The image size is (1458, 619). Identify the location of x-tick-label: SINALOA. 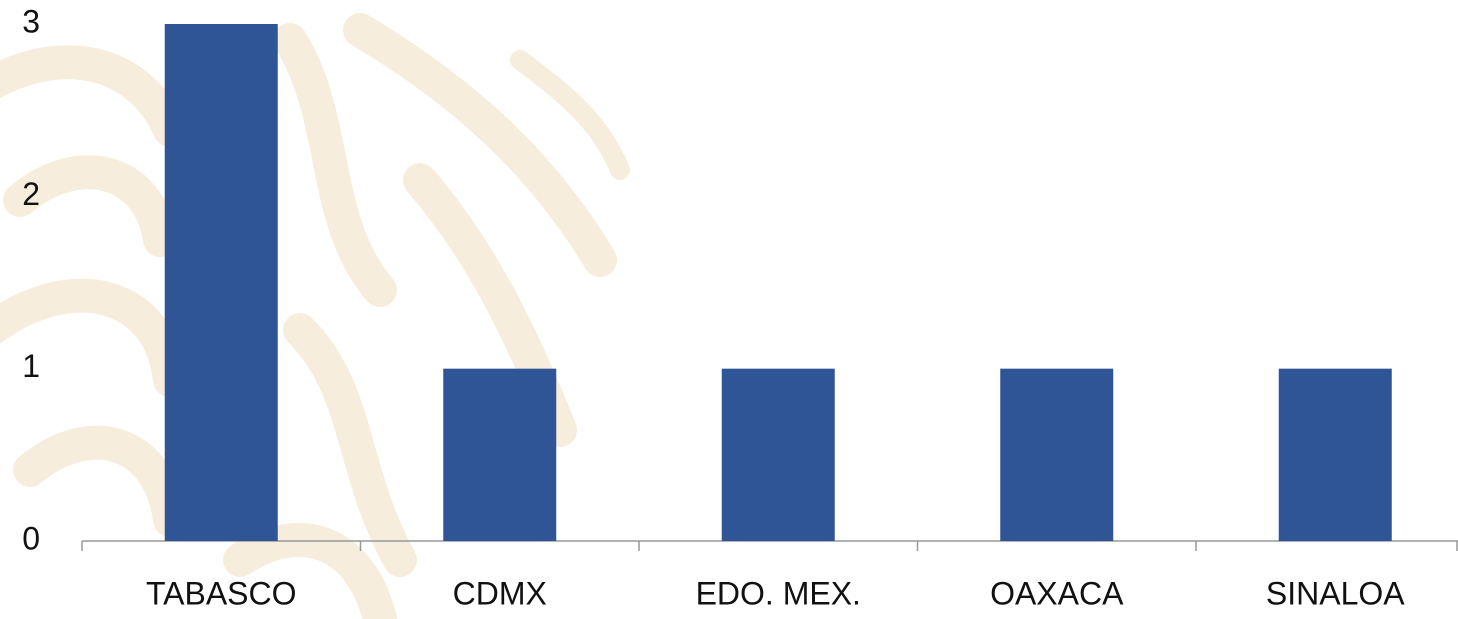
(1335, 593).